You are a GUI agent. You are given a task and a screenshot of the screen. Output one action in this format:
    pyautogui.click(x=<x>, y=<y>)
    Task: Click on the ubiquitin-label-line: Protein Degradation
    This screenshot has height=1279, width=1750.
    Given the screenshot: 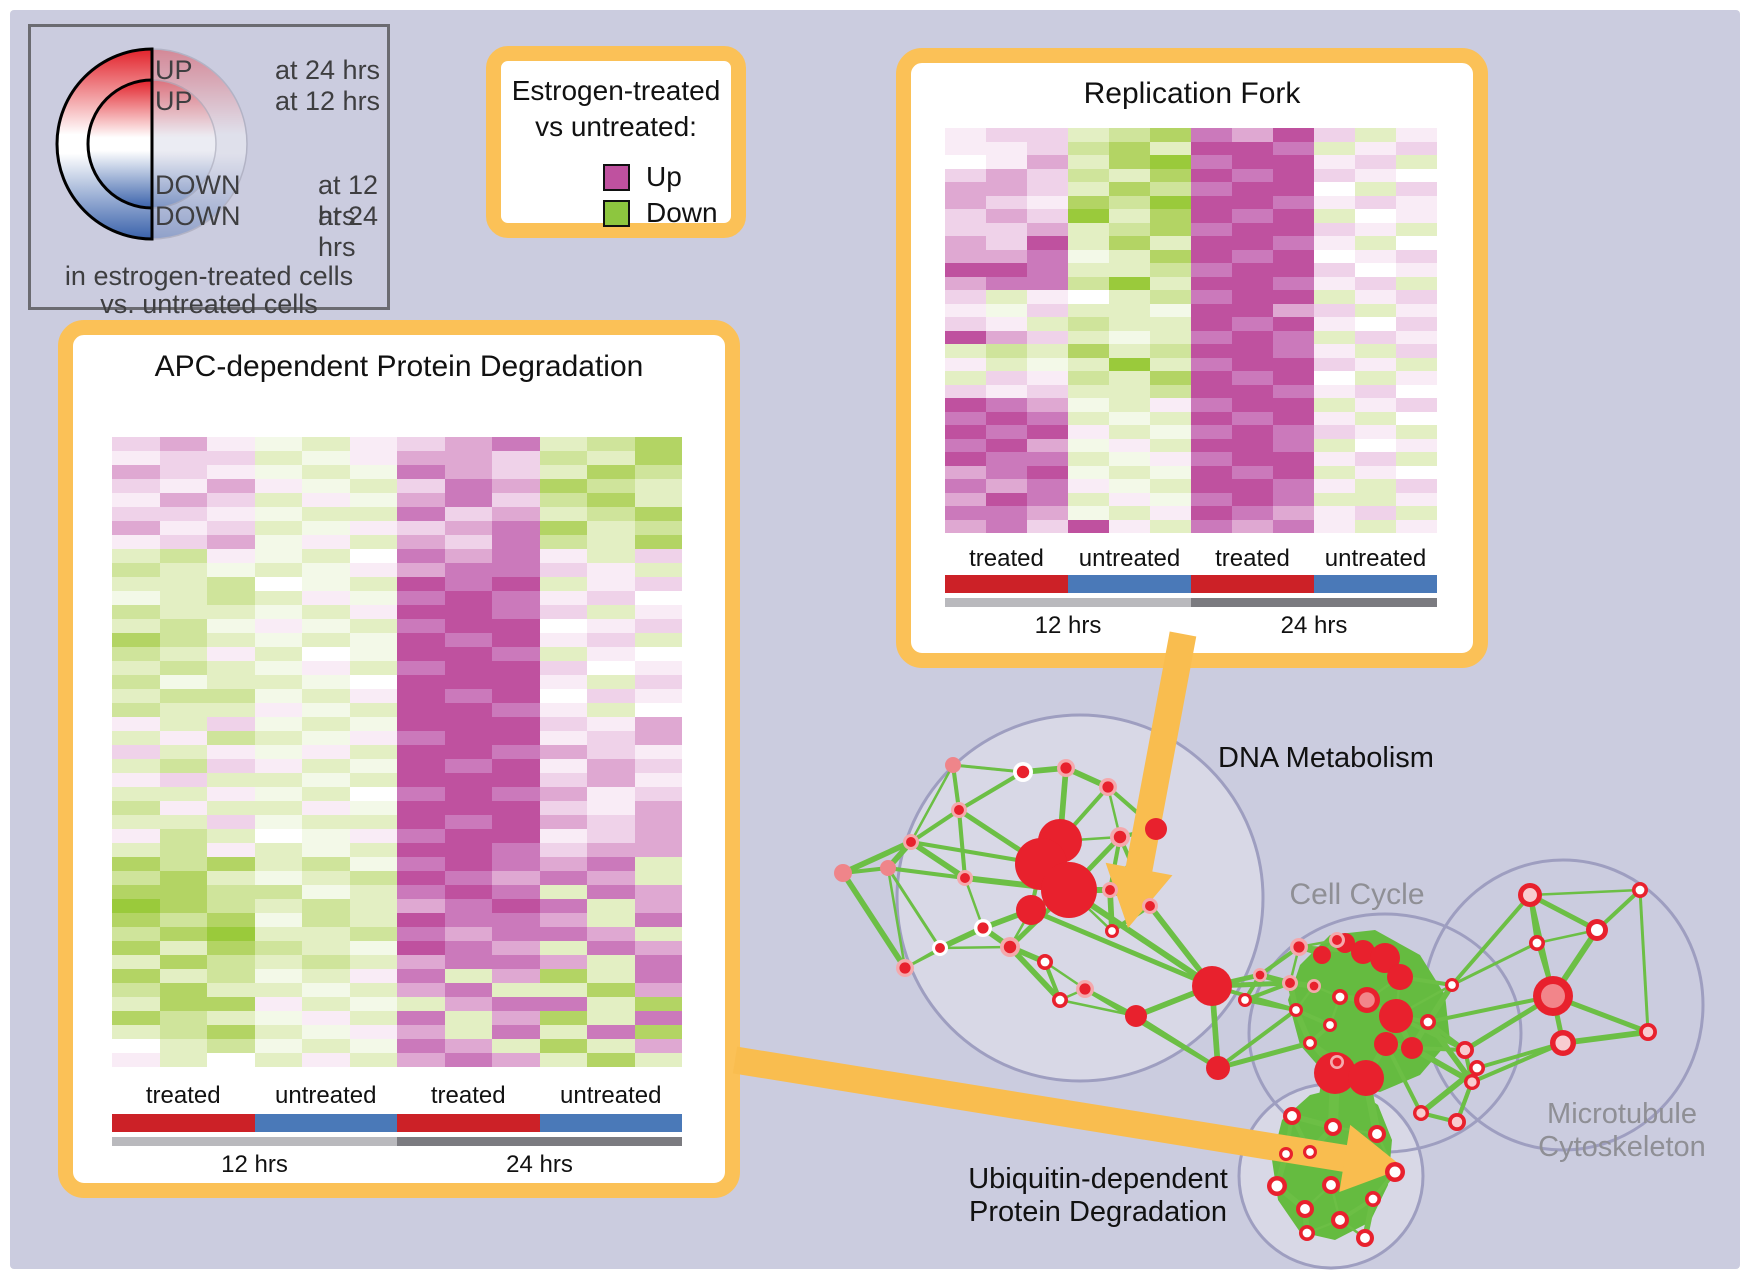 What is the action you would take?
    pyautogui.click(x=1098, y=1212)
    